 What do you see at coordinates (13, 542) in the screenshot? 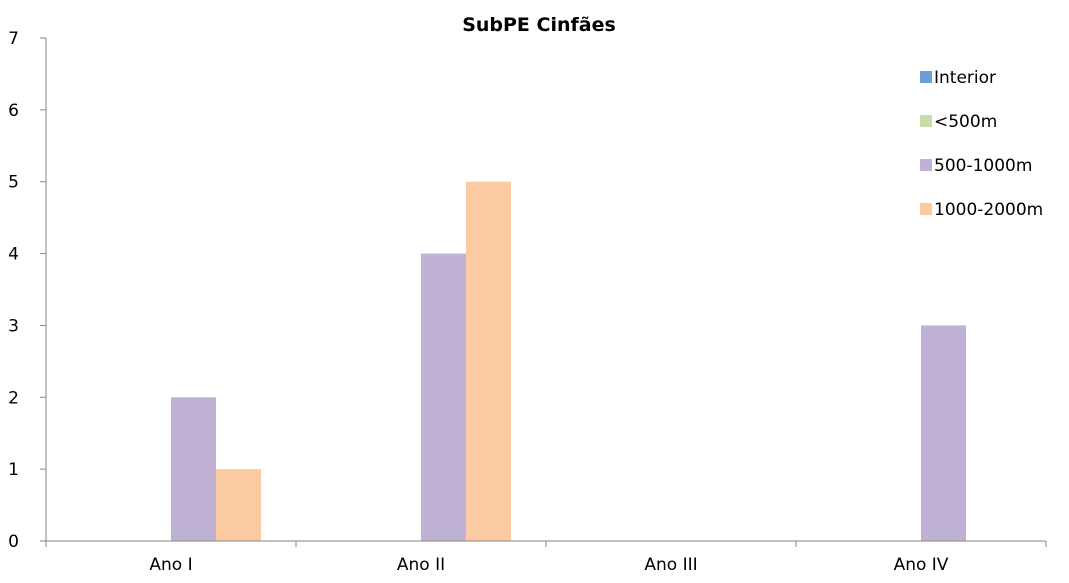
I see `y-tick-label: 0` at bounding box center [13, 542].